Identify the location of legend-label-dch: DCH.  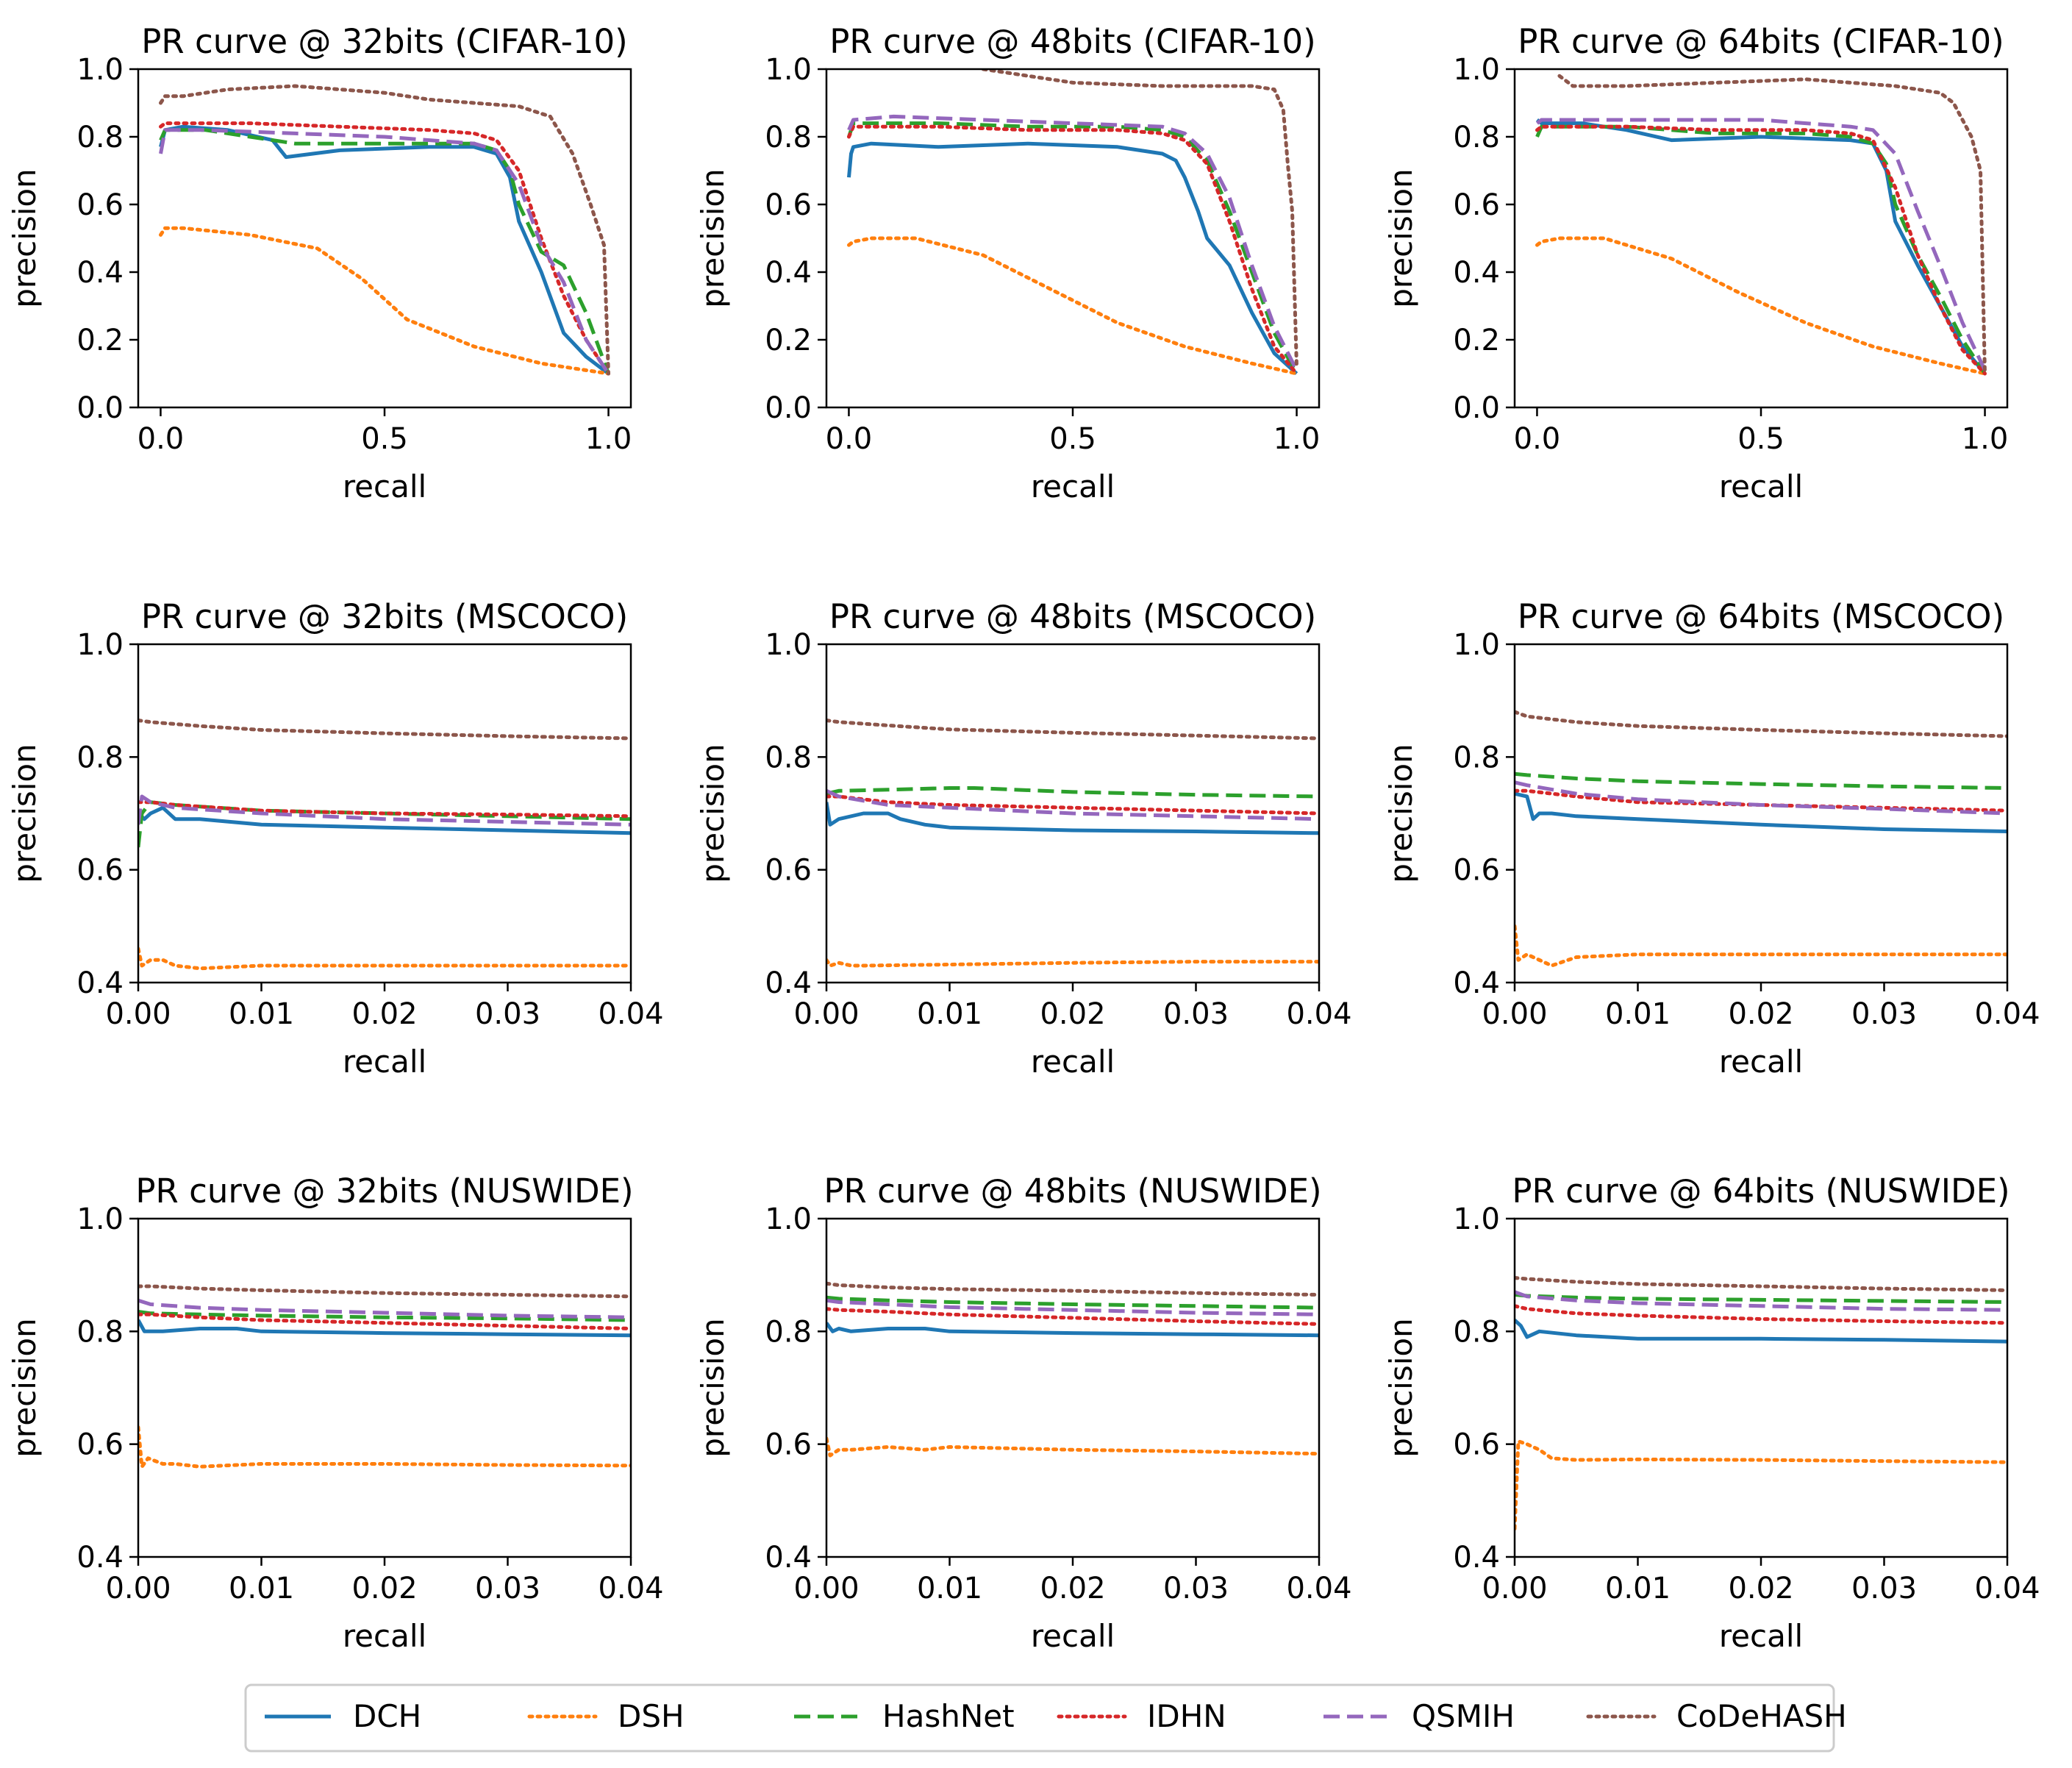
(387, 1716).